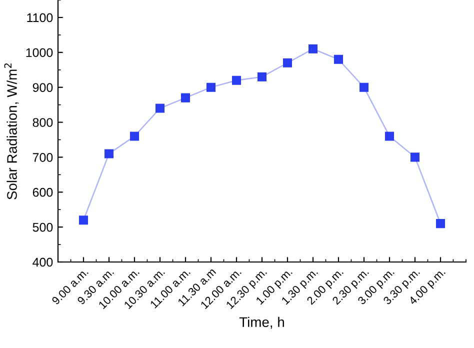 Image resolution: width=474 pixels, height=348 pixels. I want to click on y-tick-label: 400, so click(42, 262).